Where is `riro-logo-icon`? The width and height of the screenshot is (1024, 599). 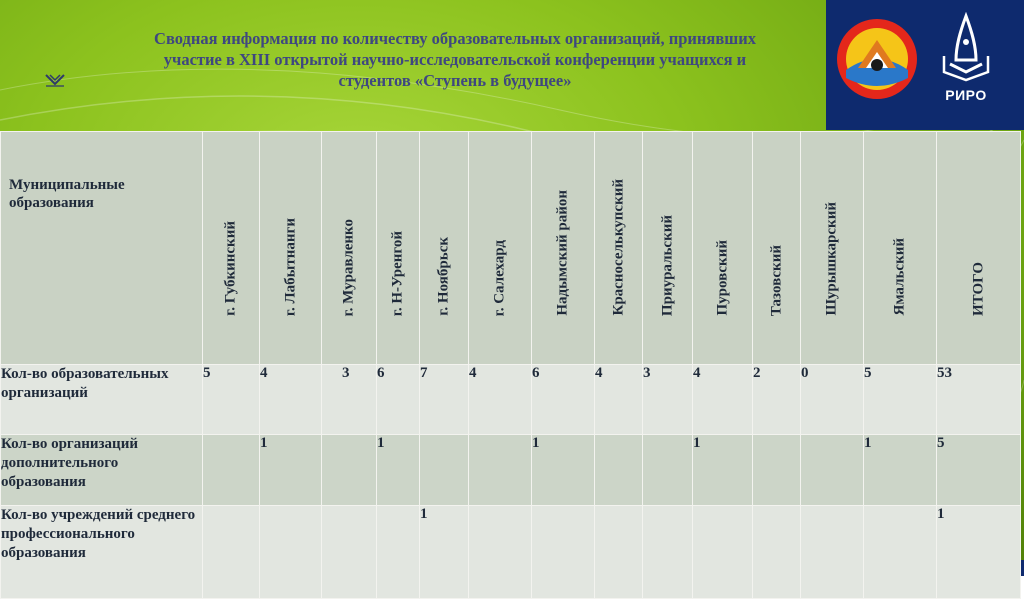 riro-logo-icon is located at coordinates (966, 47).